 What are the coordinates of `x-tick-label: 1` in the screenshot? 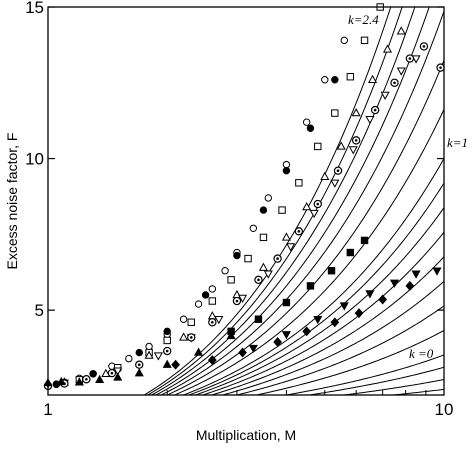 It's located at (47, 409).